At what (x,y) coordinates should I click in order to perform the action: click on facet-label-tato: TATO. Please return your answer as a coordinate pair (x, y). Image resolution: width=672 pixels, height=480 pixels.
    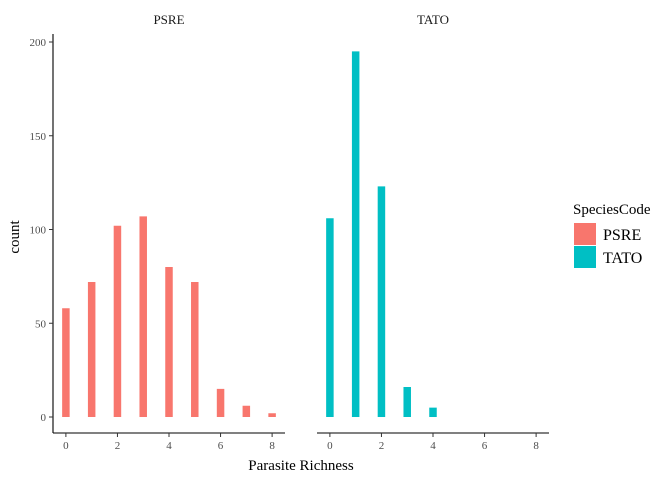
    Looking at the image, I should click on (433, 19).